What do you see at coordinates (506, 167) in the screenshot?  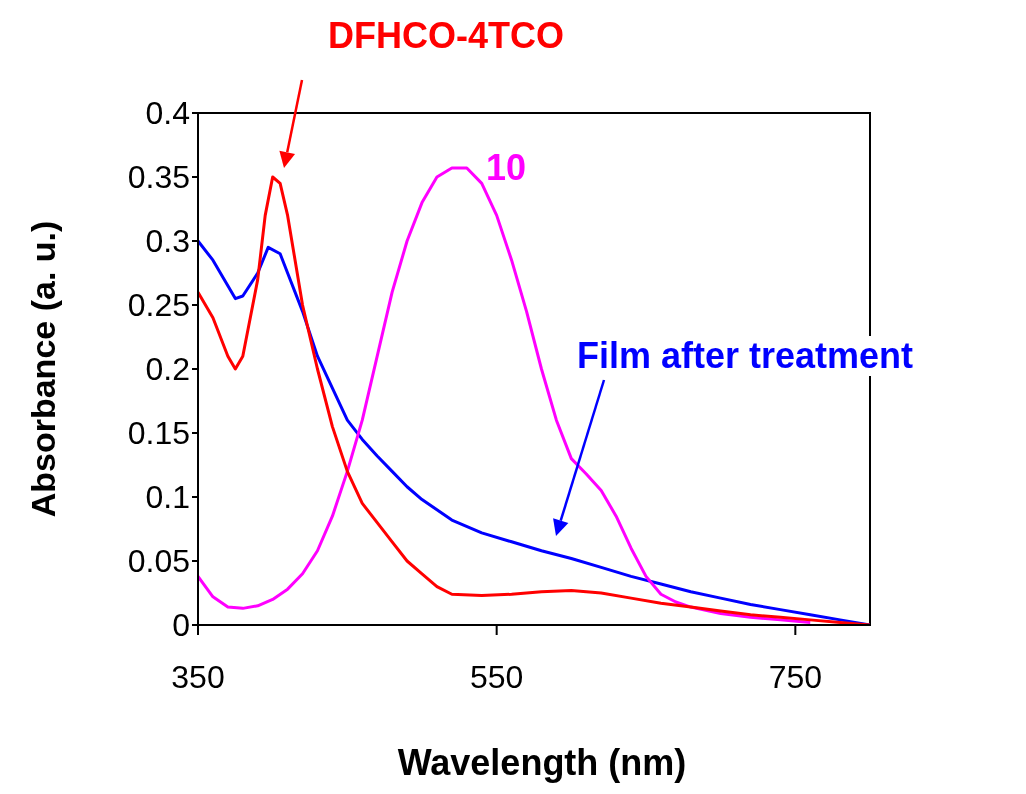 I see `series-label: 10` at bounding box center [506, 167].